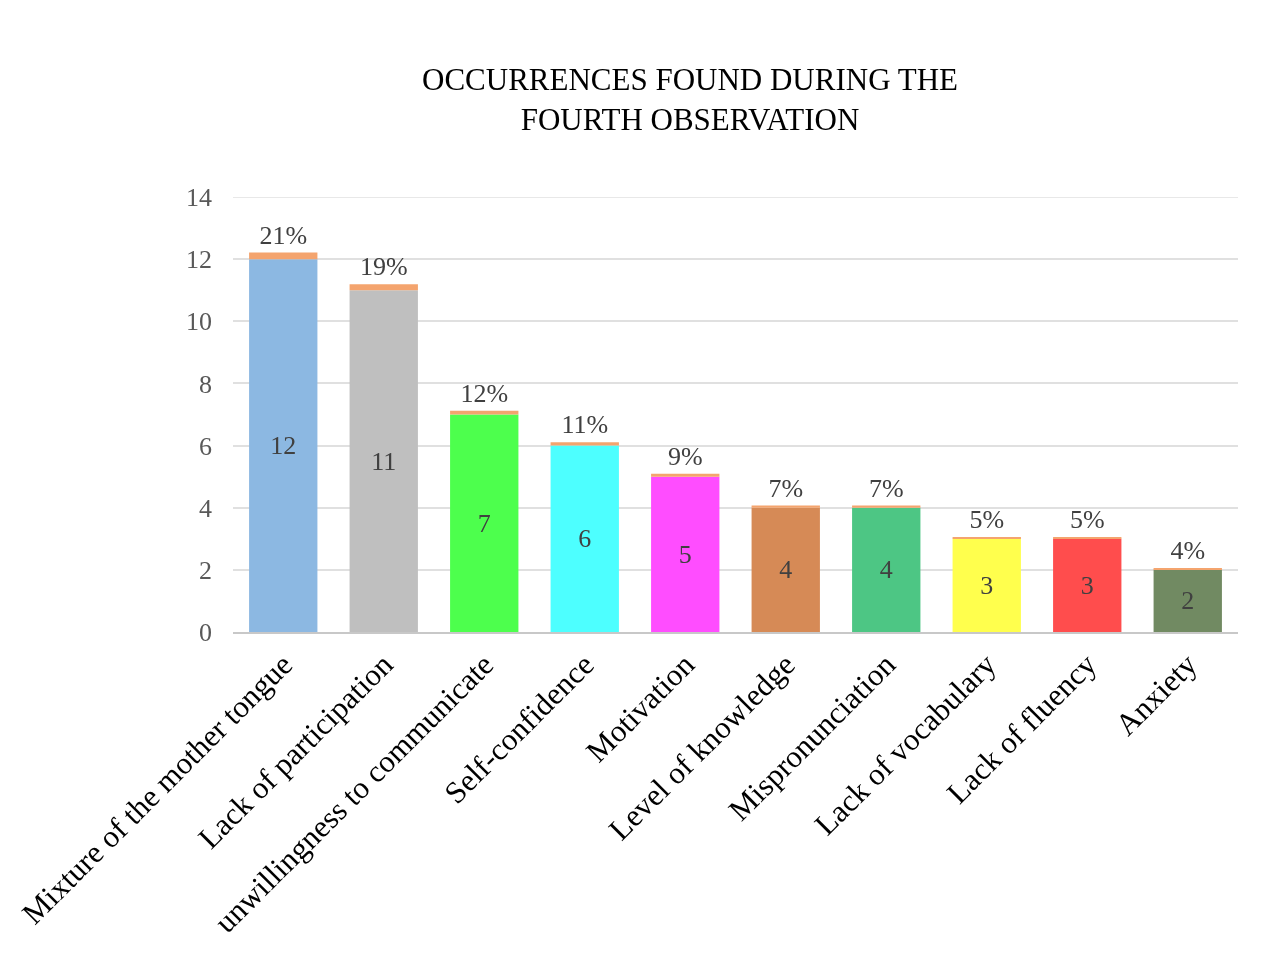 This screenshot has width=1264, height=956. I want to click on data-label: 19%, so click(383, 267).